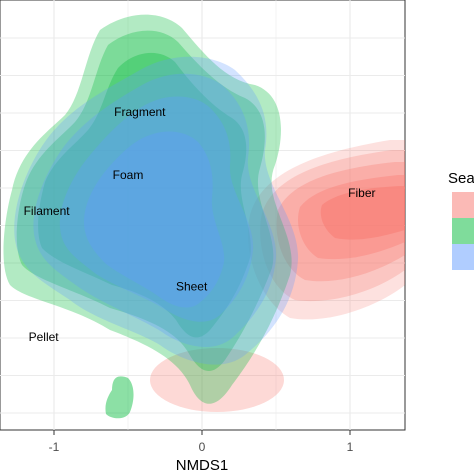 This screenshot has height=474, width=474. I want to click on legend-title: Sea, so click(461, 178).